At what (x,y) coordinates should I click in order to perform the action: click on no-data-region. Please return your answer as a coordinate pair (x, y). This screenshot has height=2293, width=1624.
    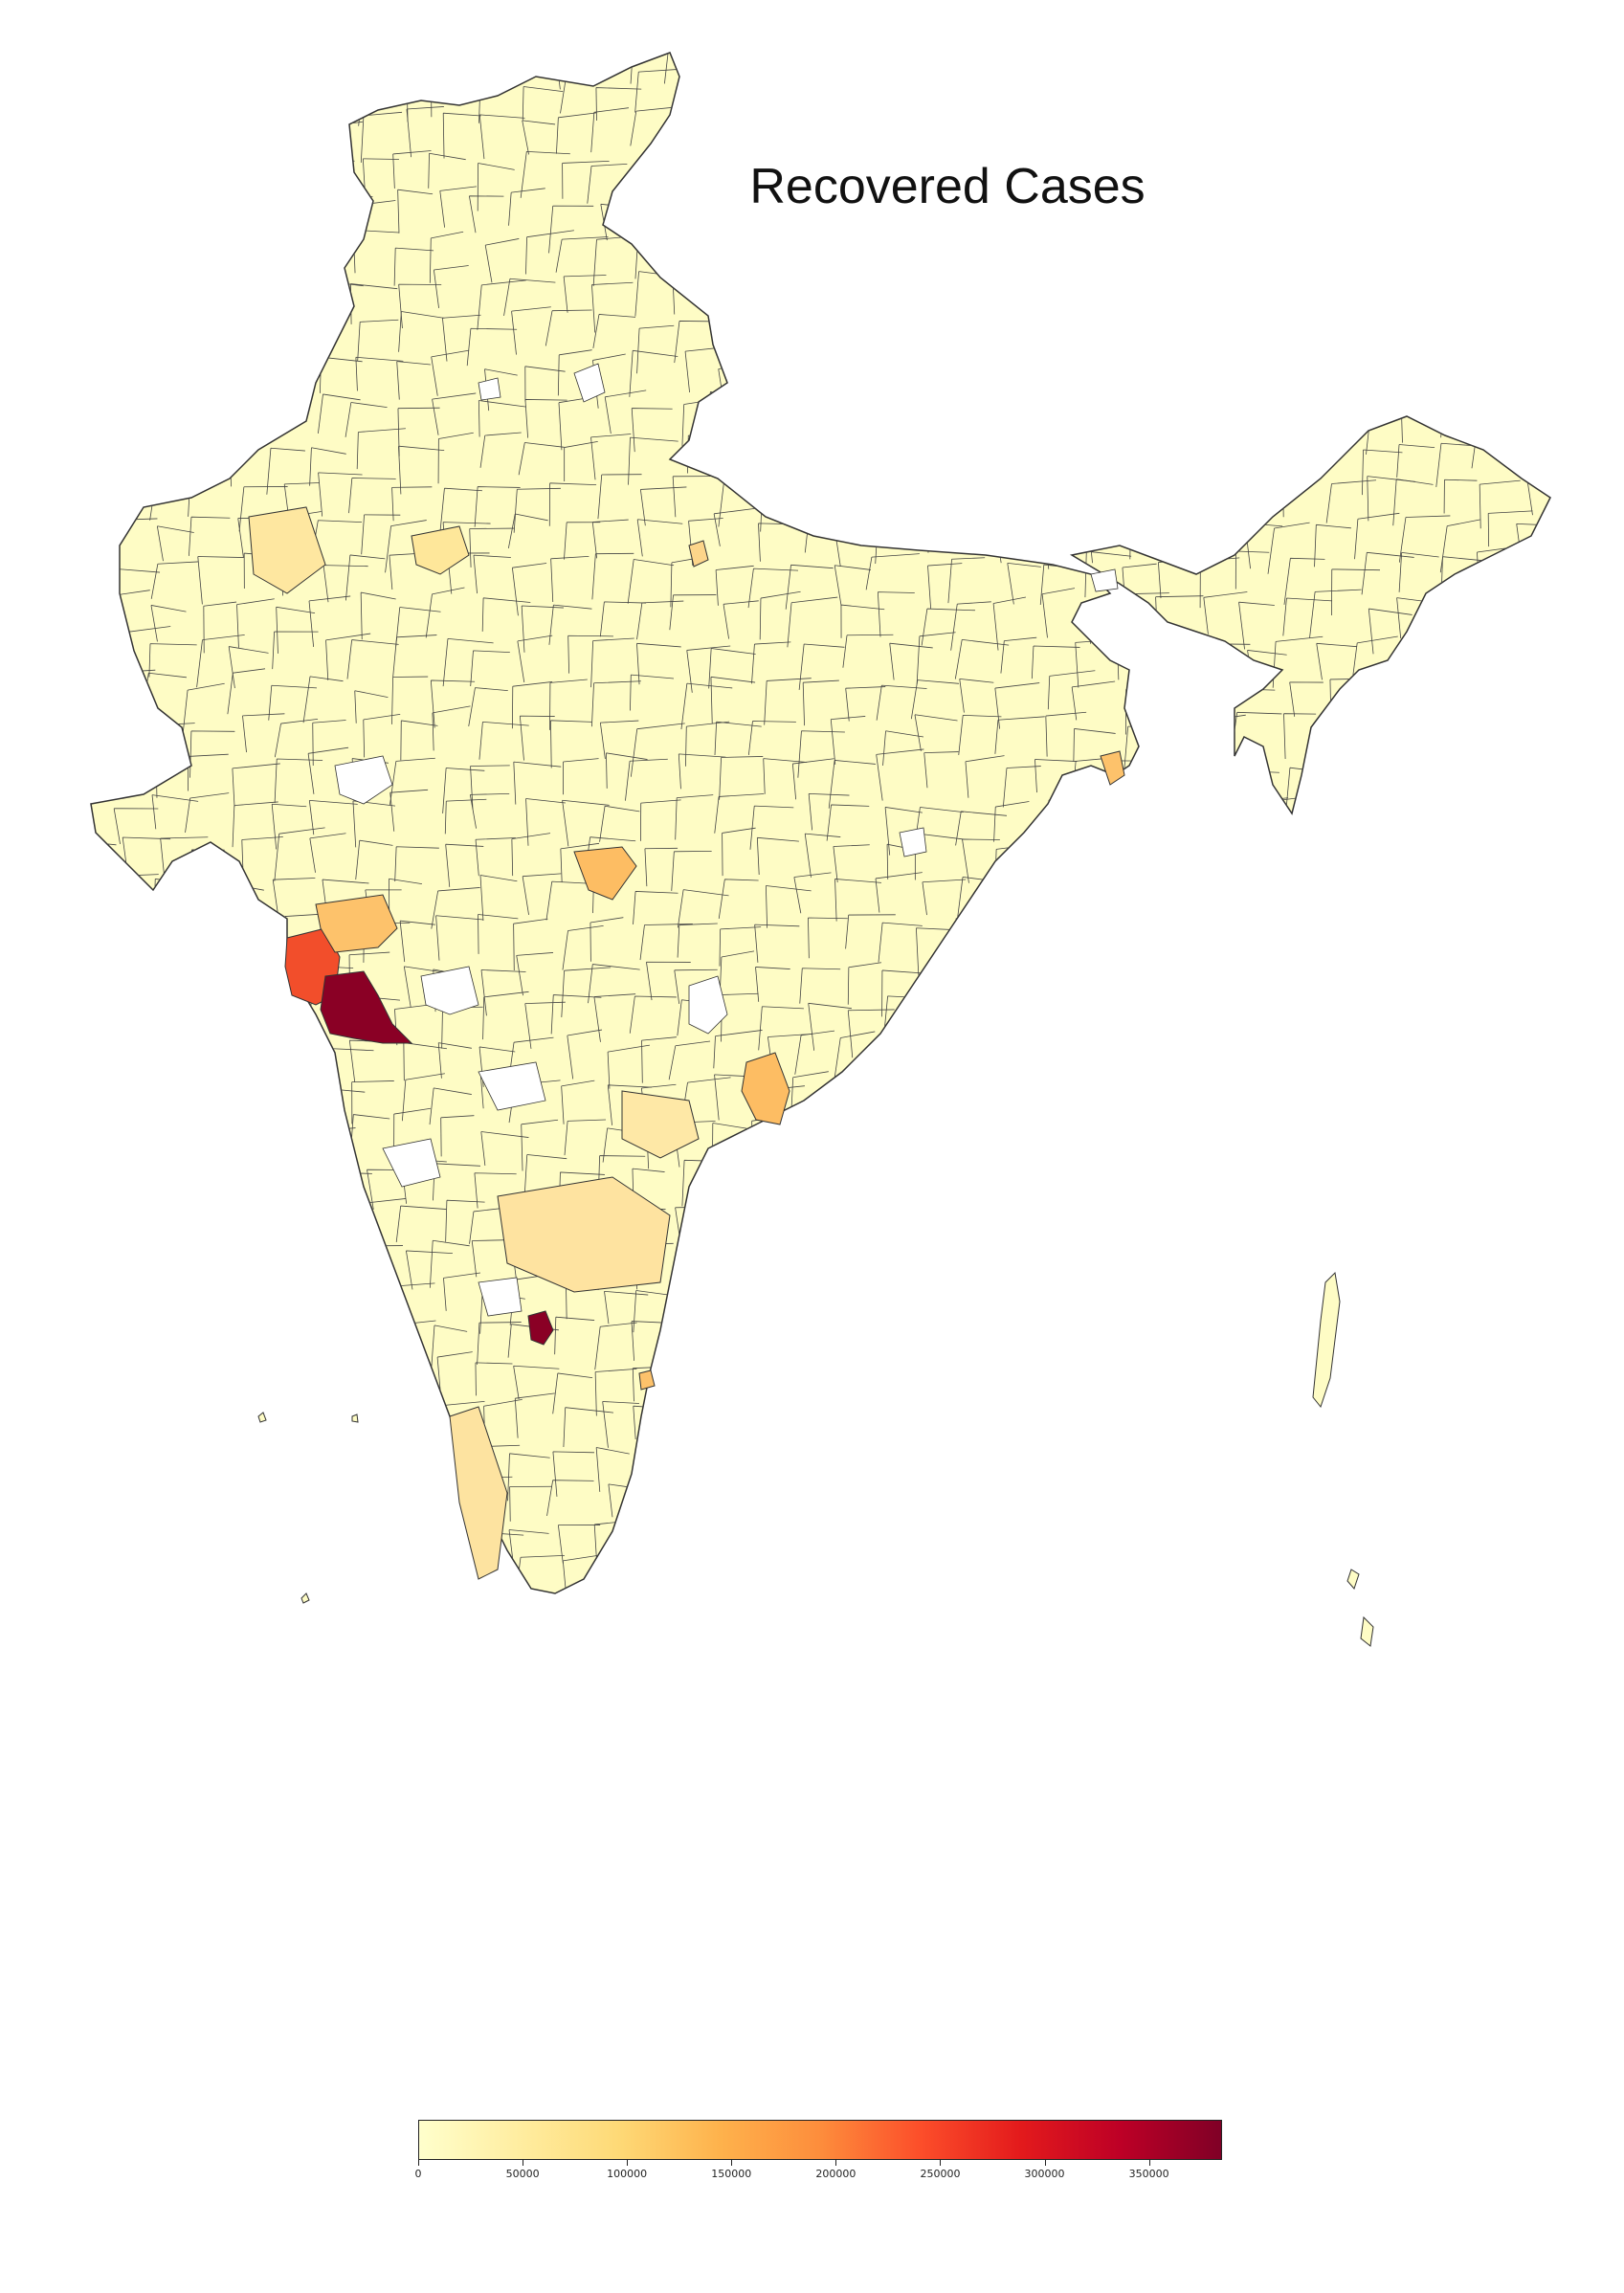
    Looking at the image, I should click on (490, 389).